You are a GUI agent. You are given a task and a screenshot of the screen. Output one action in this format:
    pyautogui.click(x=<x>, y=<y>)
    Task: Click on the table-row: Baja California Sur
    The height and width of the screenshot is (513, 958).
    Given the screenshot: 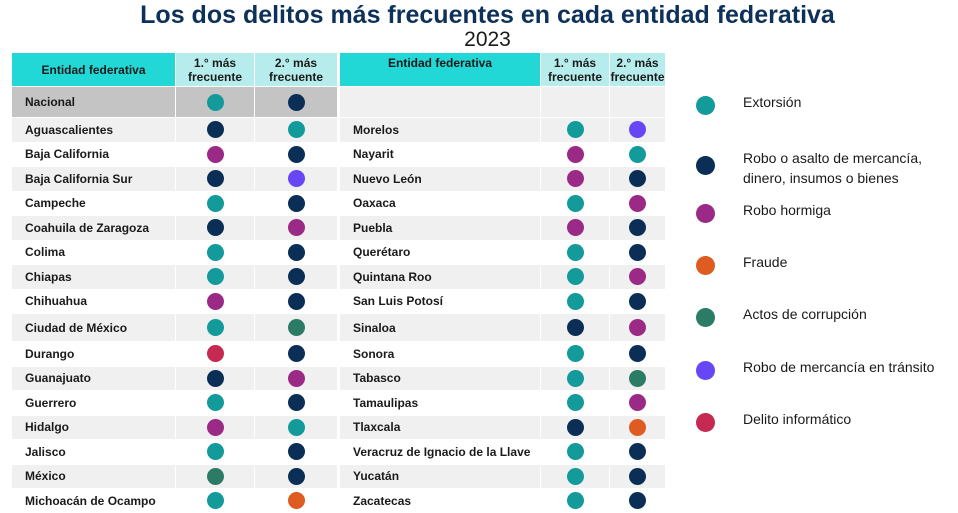 What is the action you would take?
    pyautogui.click(x=175, y=178)
    